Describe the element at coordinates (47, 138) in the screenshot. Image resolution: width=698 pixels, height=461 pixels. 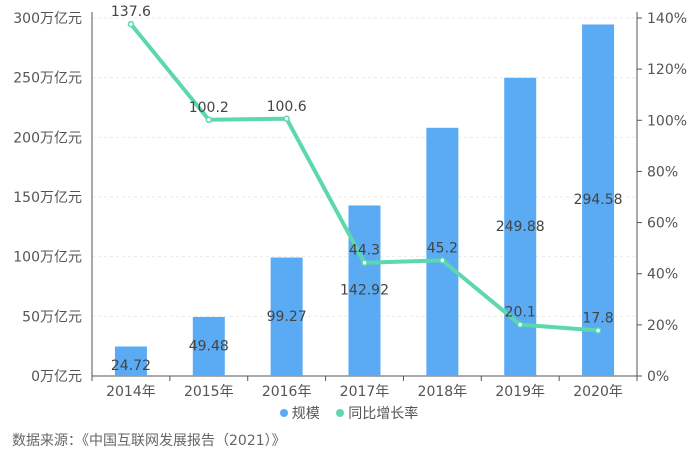
I see `y-left-tick-label: 200万亿元` at that location.